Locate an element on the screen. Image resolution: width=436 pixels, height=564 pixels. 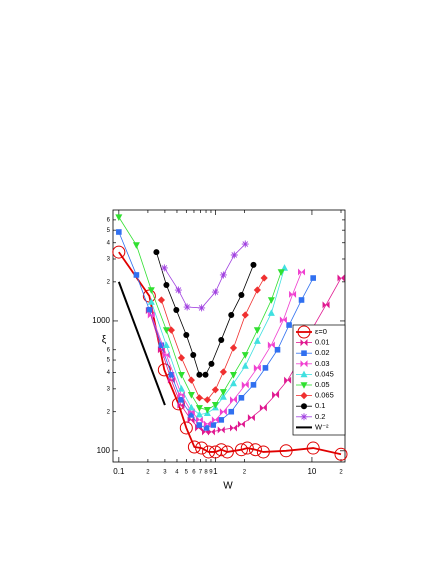
x-tick-label: 5 is located at coordinates (187, 473).